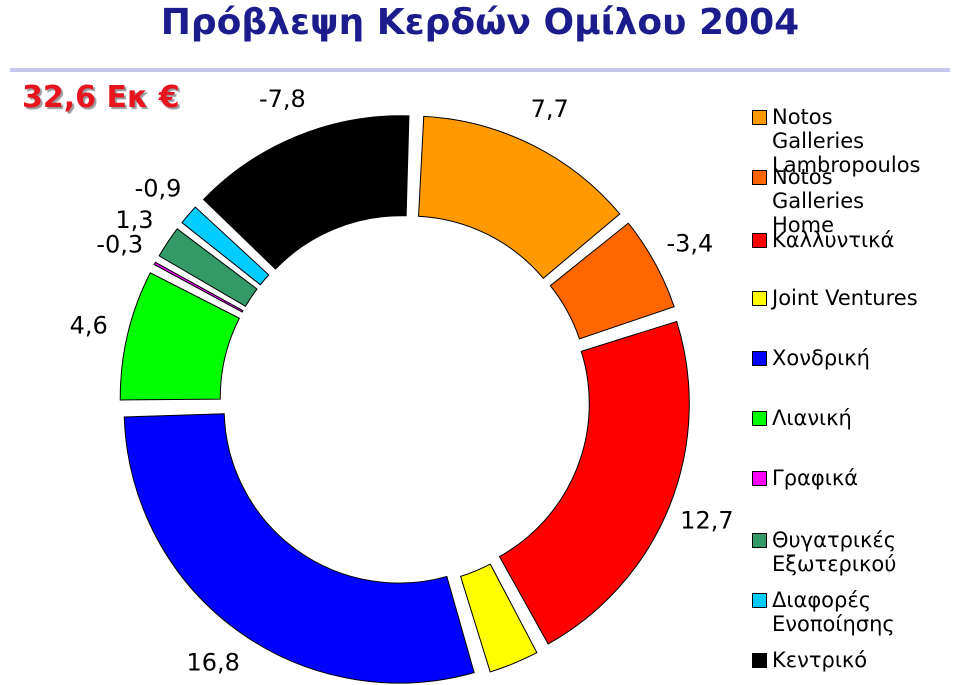 This screenshot has height=685, width=960. I want to click on data-label: 16,8, so click(213, 662).